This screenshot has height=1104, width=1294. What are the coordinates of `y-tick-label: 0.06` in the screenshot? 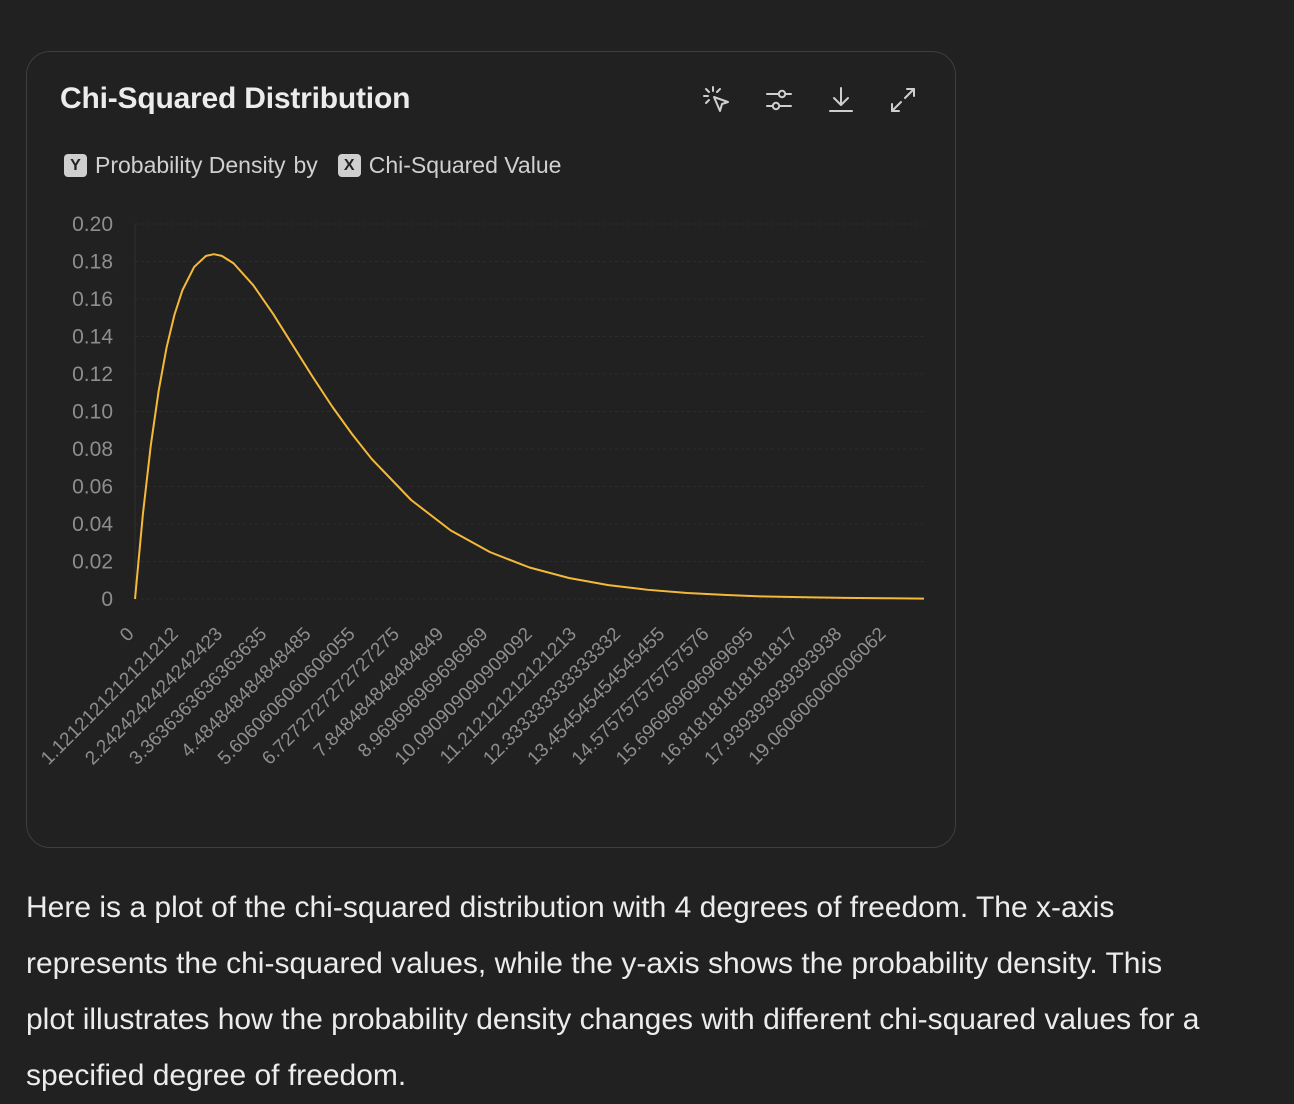 It's located at (92, 487).